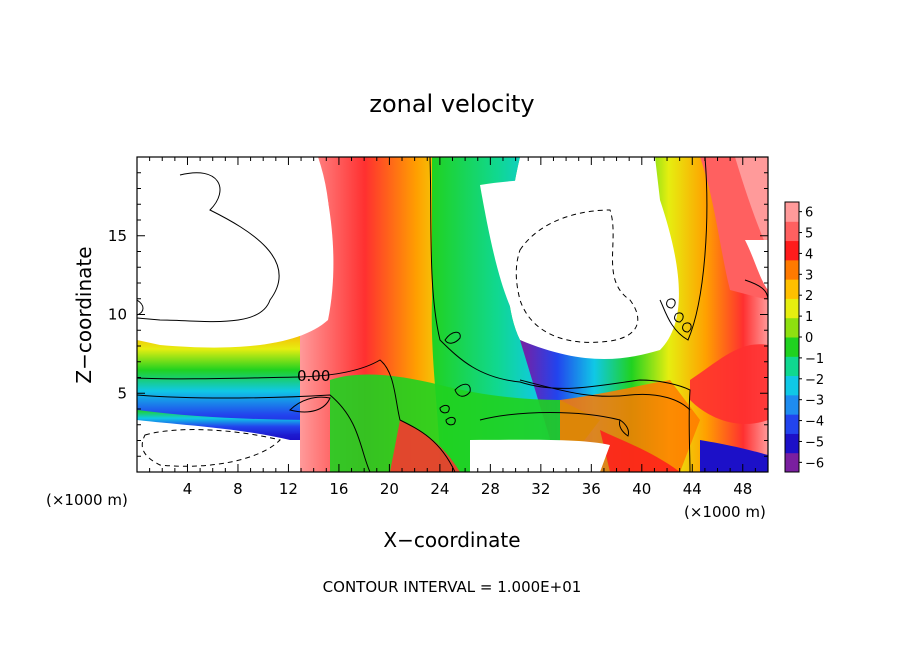  Describe the element at coordinates (742, 489) in the screenshot. I see `x-tick-label: 48` at that location.